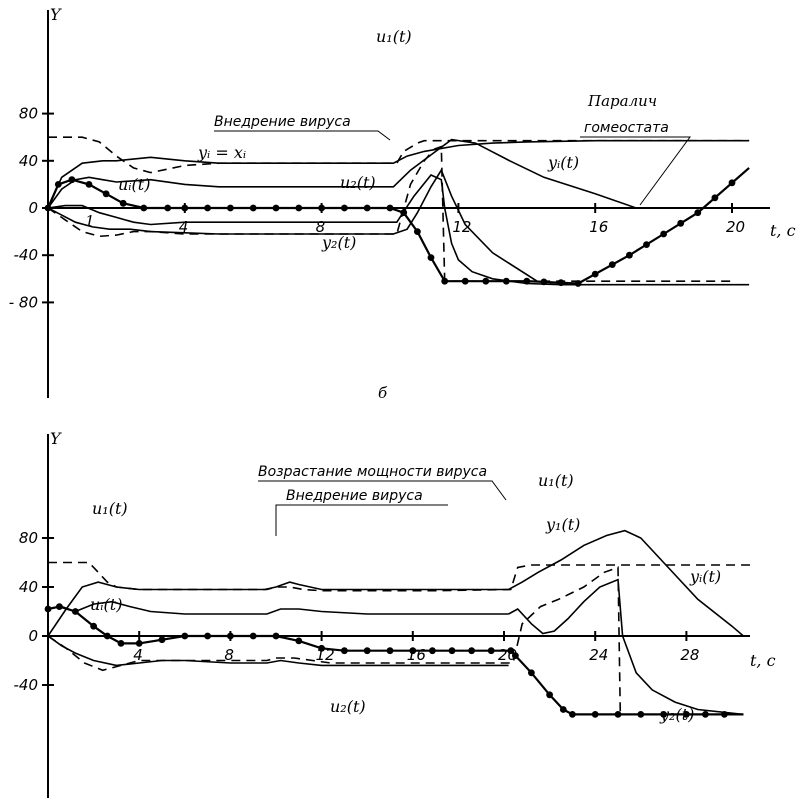 The image size is (796, 798). Describe the element at coordinates (676, 714) in the screenshot. I see `chart-bottom-label-y2: y₂(t)` at that location.